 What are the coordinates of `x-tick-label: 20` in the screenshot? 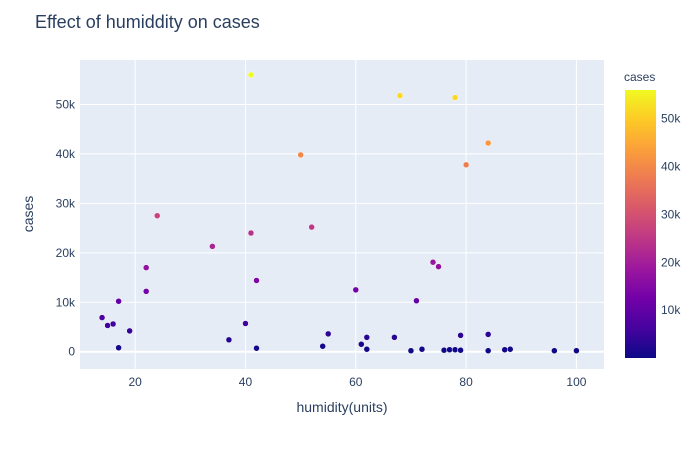 It's located at (135, 382).